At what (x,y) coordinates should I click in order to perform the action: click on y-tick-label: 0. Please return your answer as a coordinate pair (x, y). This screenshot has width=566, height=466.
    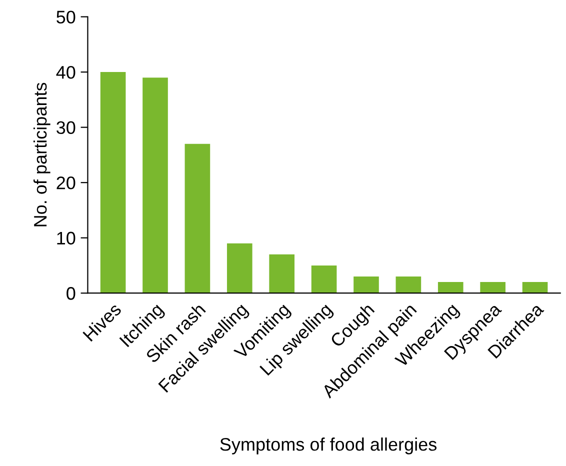
    Looking at the image, I should click on (71, 293).